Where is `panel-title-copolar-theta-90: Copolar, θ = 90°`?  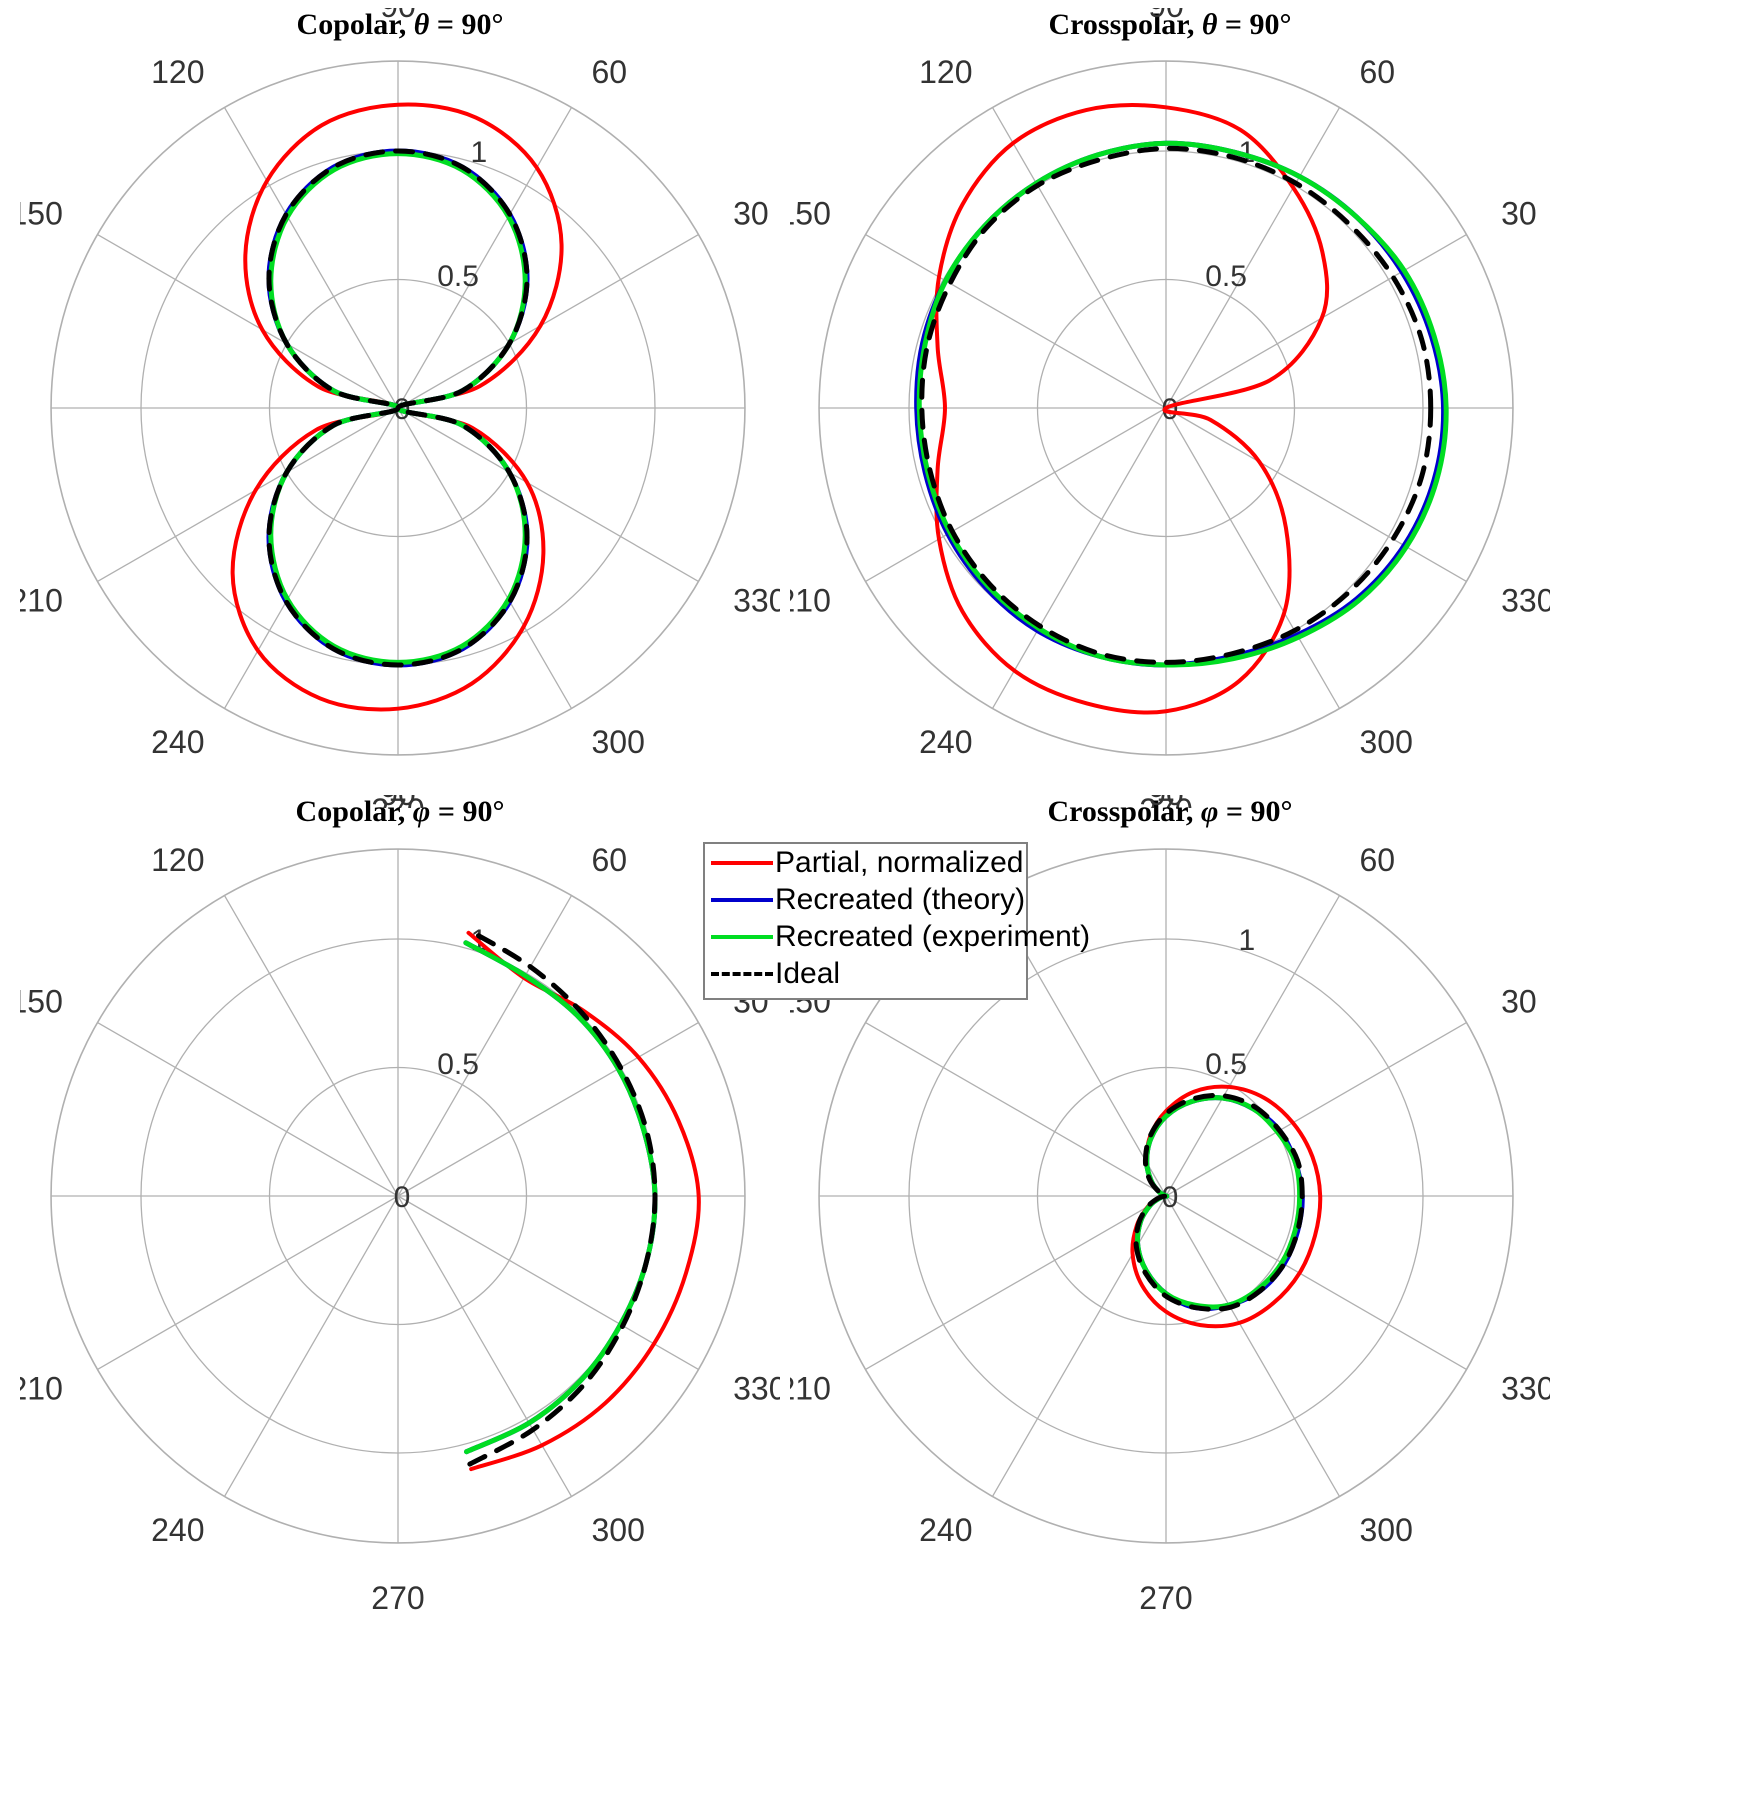
panel-title-copolar-theta-90: Copolar, θ = 90° is located at coordinates (400, 25).